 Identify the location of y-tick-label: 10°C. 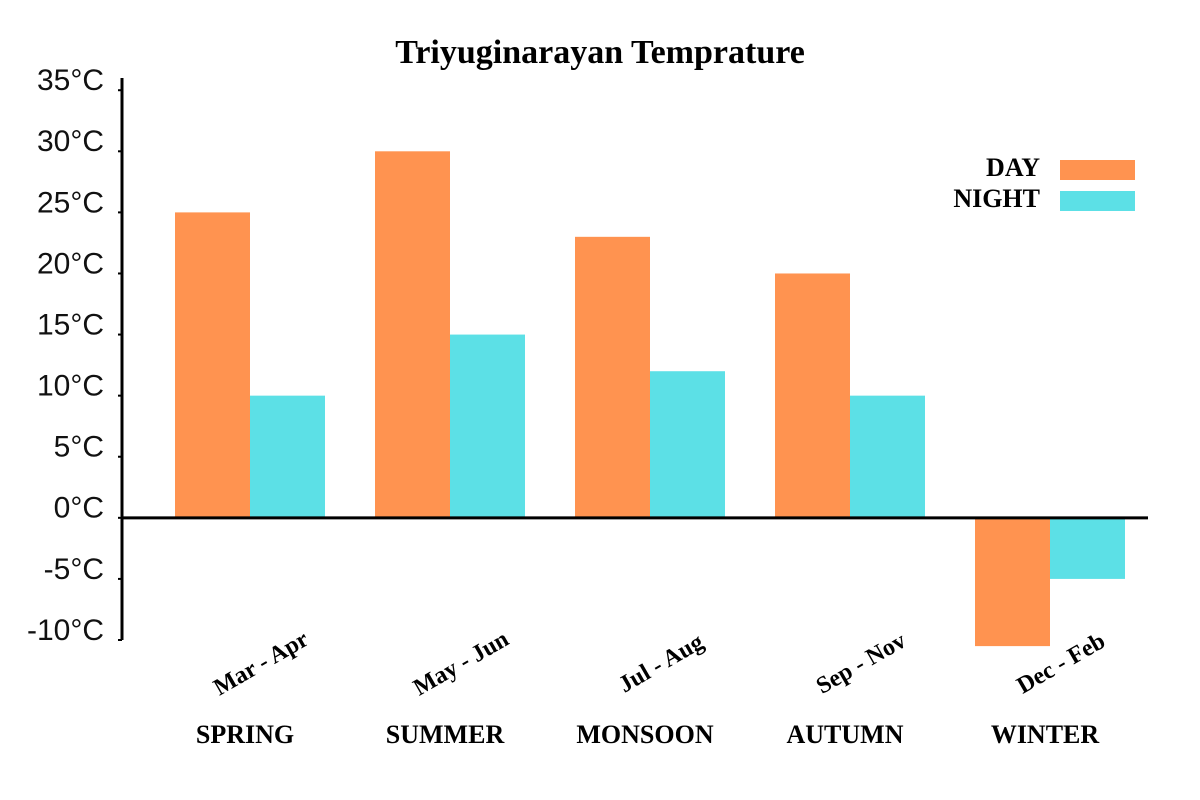
(70, 386).